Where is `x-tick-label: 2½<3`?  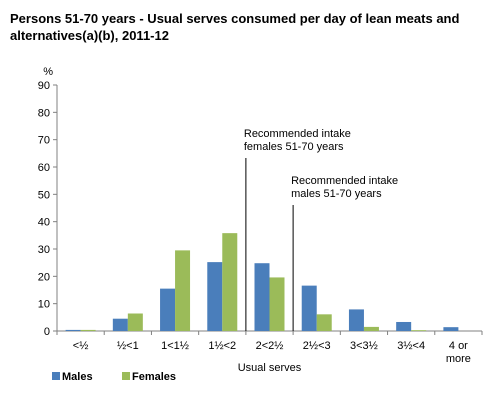 x-tick-label: 2½<3 is located at coordinates (317, 346).